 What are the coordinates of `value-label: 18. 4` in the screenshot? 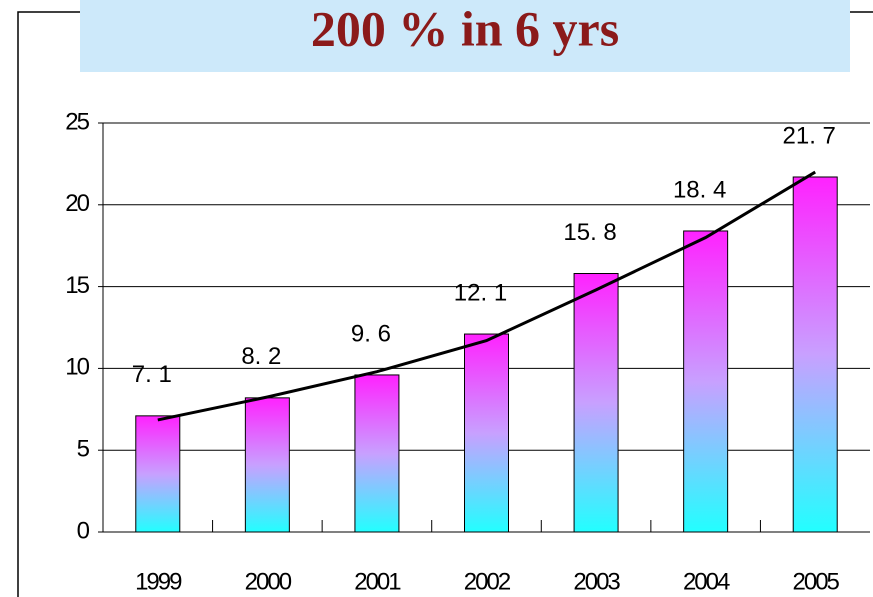 It's located at (699, 189).